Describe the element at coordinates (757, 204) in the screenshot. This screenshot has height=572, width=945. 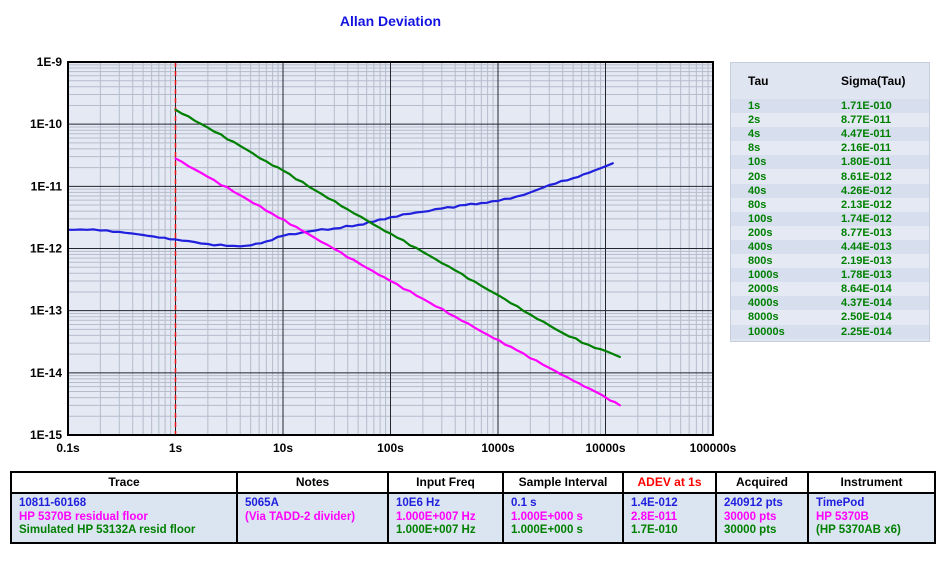
I see `tau-value: 80s` at that location.